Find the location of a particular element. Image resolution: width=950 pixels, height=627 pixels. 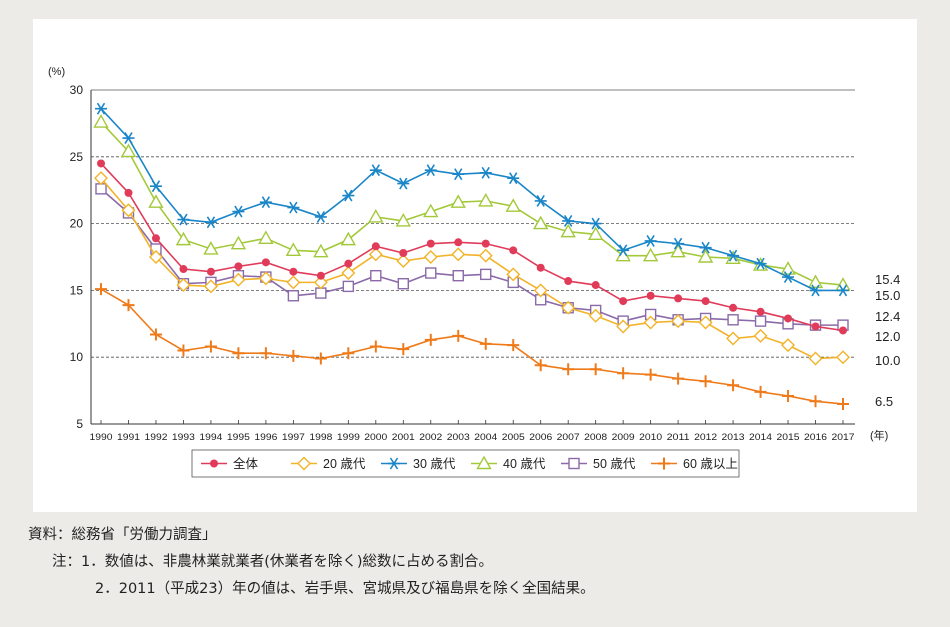

x-tick-label: 1991 is located at coordinates (128, 437).